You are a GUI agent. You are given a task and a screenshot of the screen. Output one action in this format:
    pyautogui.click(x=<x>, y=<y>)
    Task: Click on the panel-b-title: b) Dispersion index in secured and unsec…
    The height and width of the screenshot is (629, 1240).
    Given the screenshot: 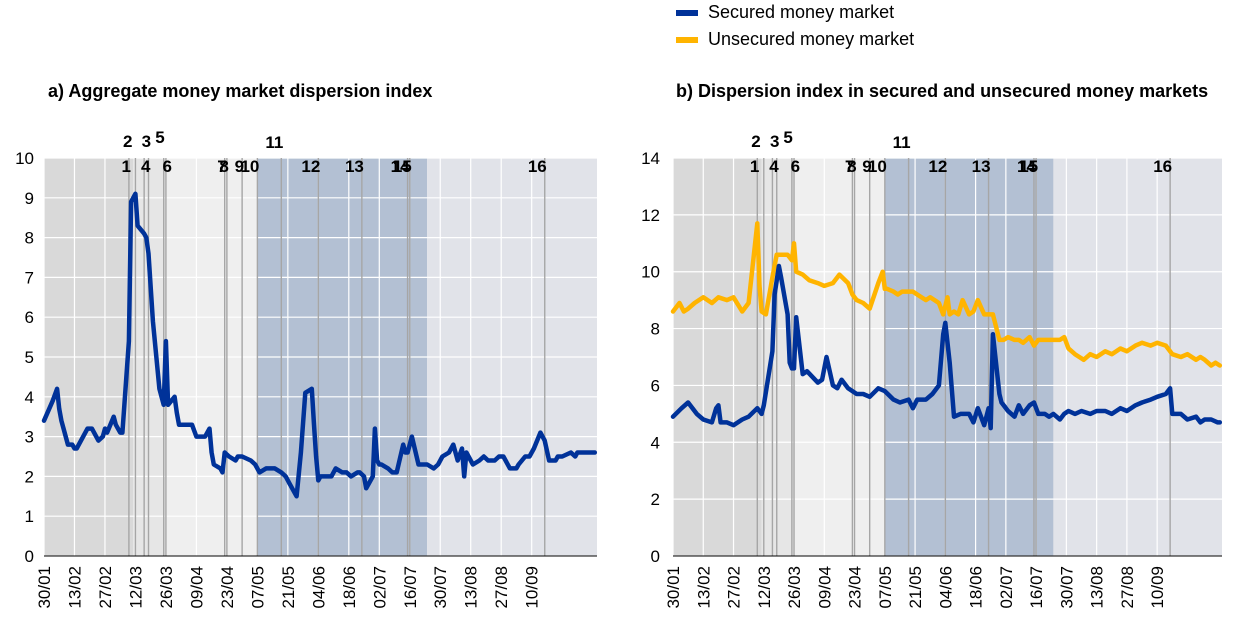 What is the action you would take?
    pyautogui.click(x=942, y=91)
    